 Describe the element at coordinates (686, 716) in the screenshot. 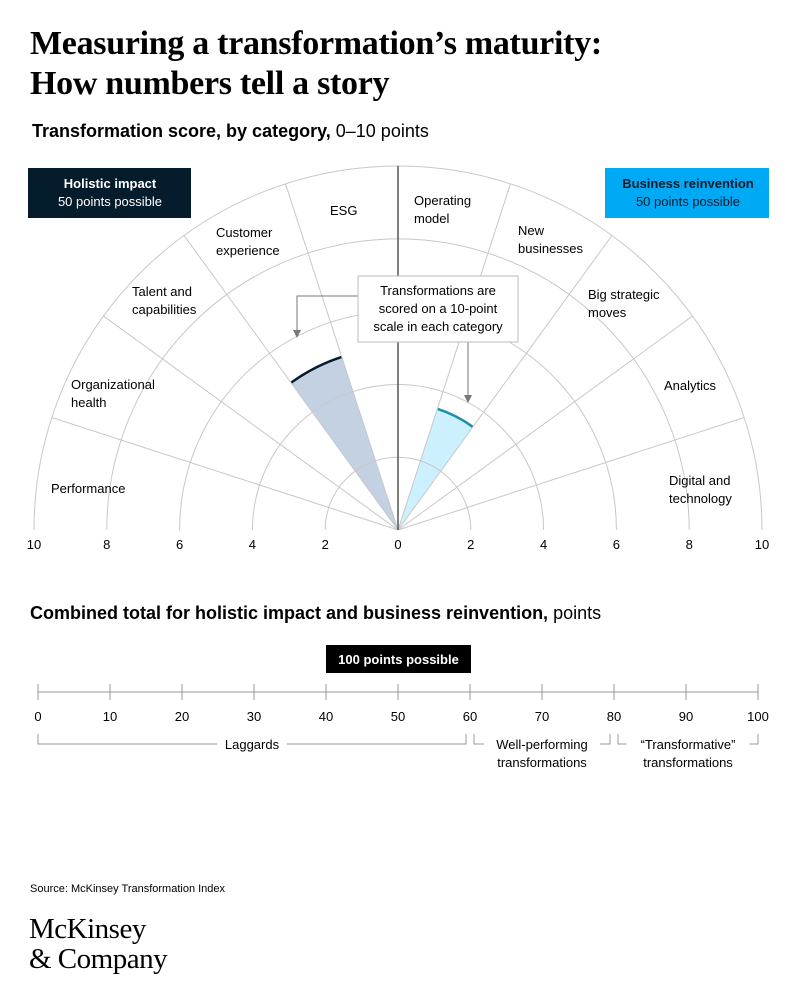

I see `scale-tick-label: 90` at that location.